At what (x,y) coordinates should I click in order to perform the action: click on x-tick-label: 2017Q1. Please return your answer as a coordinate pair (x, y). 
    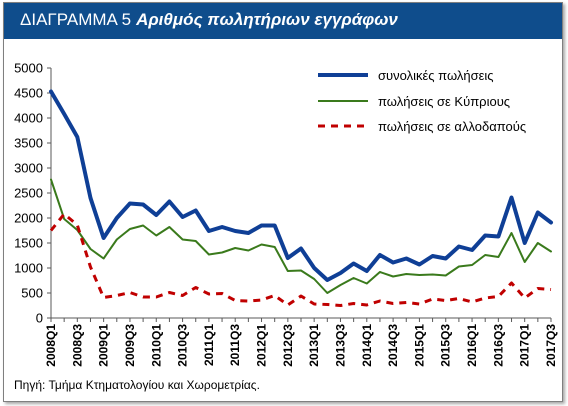
    Looking at the image, I should click on (525, 345).